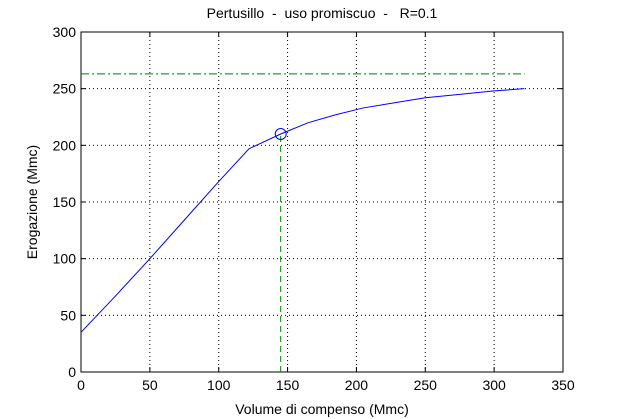  What do you see at coordinates (322, 409) in the screenshot?
I see `x-axis-label: Volume di compenso (Mmc)` at bounding box center [322, 409].